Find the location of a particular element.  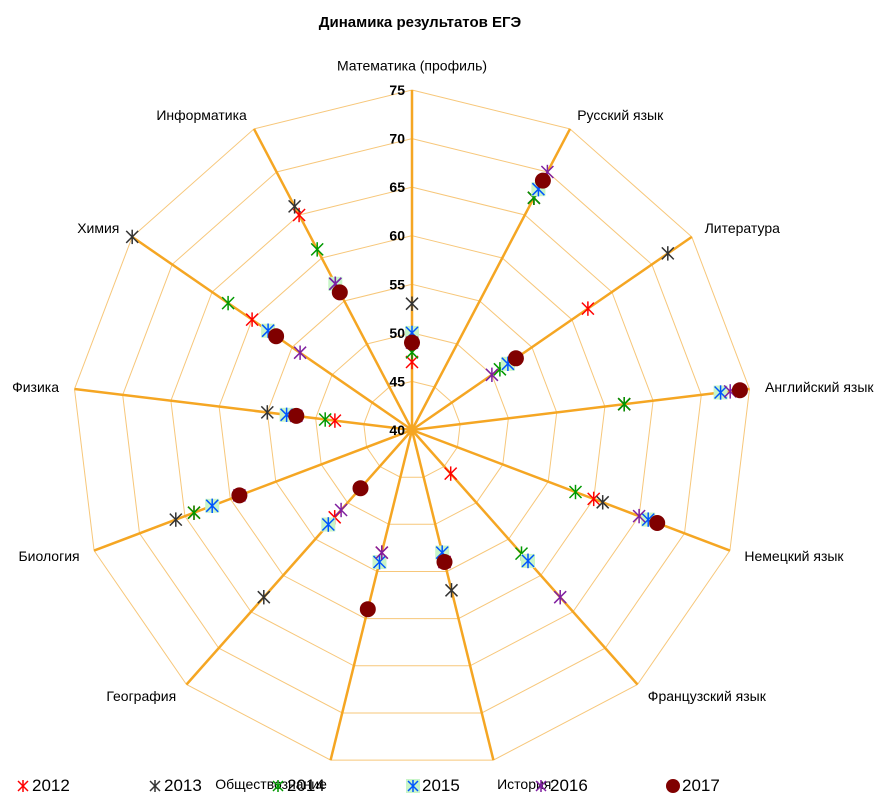

category-label: Русский язык is located at coordinates (620, 115).